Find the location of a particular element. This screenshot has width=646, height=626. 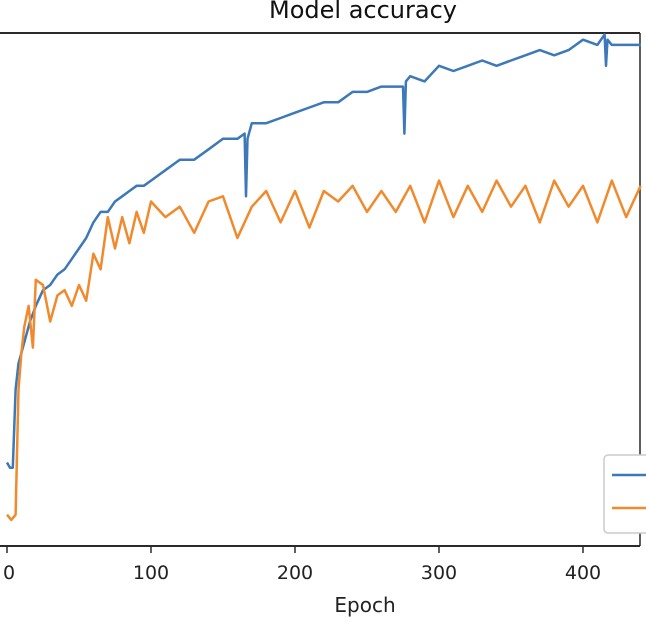

legend is located at coordinates (624, 494).